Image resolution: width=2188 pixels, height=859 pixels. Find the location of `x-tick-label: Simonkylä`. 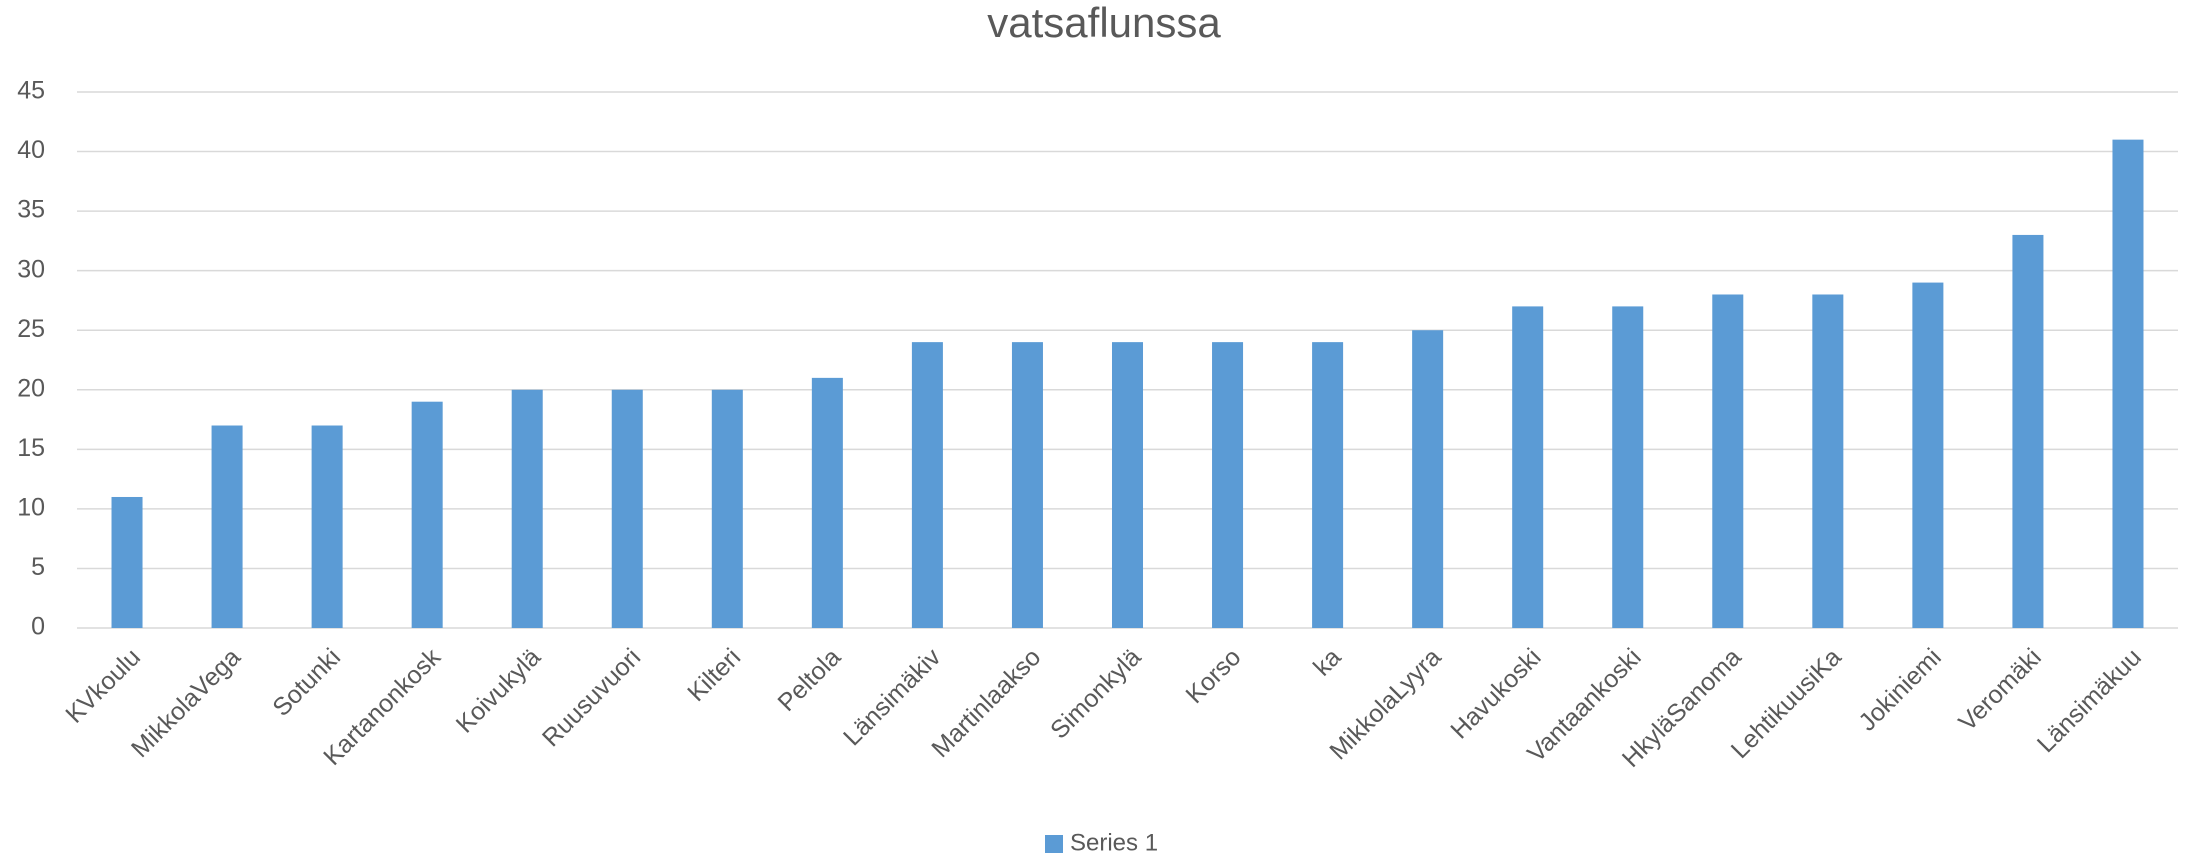

x-tick-label: Simonkylä is located at coordinates (1095, 693).